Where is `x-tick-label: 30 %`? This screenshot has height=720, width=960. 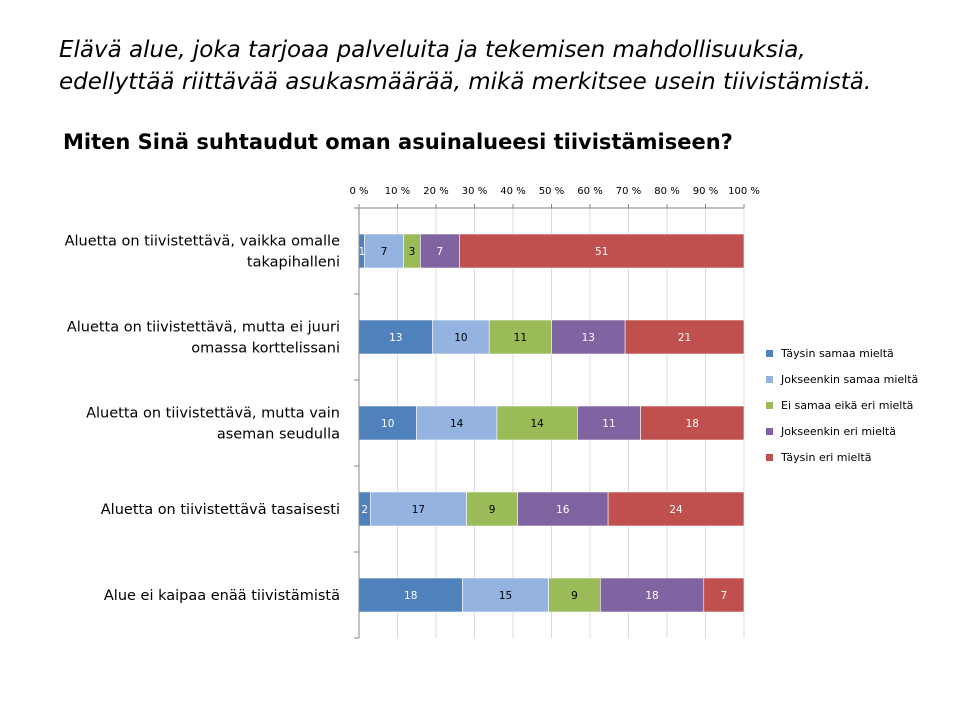
x-tick-label: 30 % is located at coordinates (474, 191).